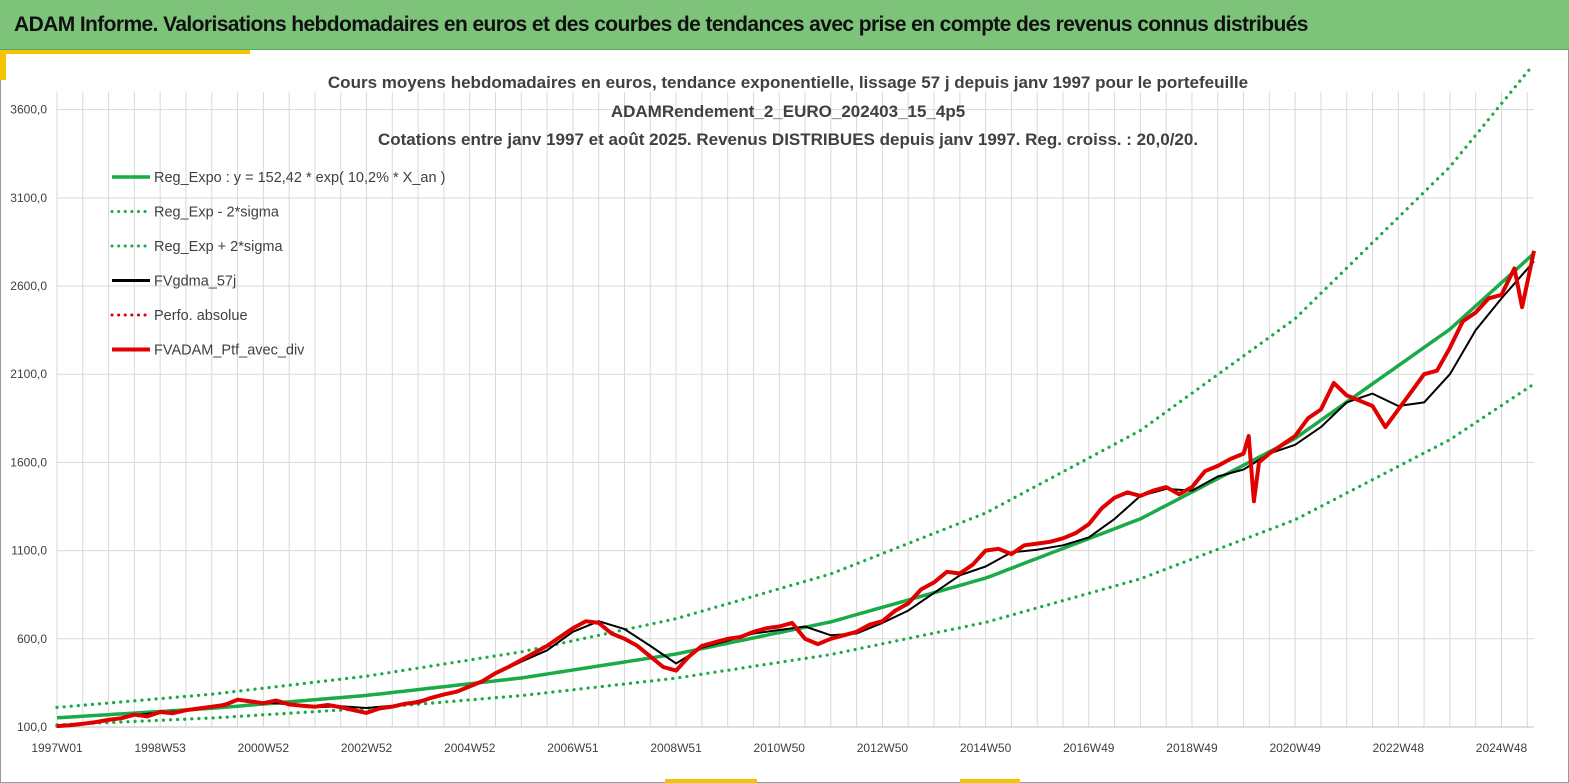  Describe the element at coordinates (28, 462) in the screenshot. I see `y-tick-label: 1600,0` at that location.